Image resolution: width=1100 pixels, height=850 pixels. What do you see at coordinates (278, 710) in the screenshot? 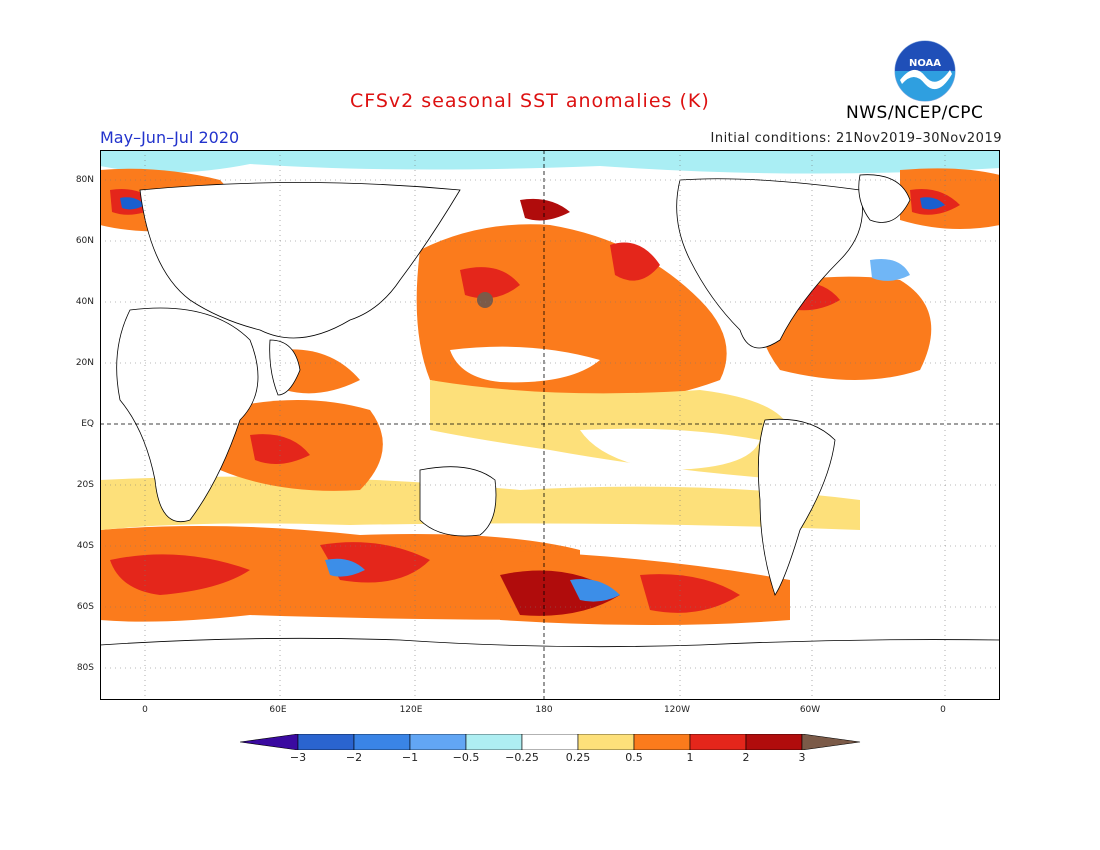
I see `lon-label-60e: 60E` at bounding box center [278, 710].